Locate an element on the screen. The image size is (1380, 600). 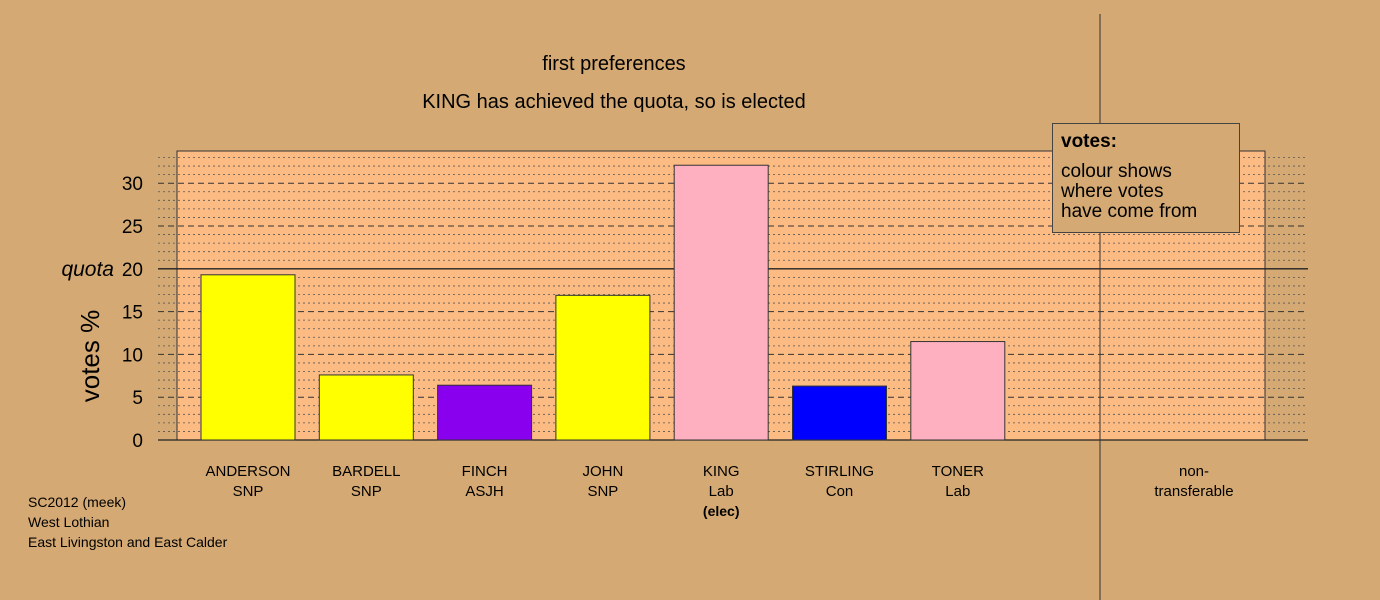
y-tick-label: 20 is located at coordinates (132, 270).